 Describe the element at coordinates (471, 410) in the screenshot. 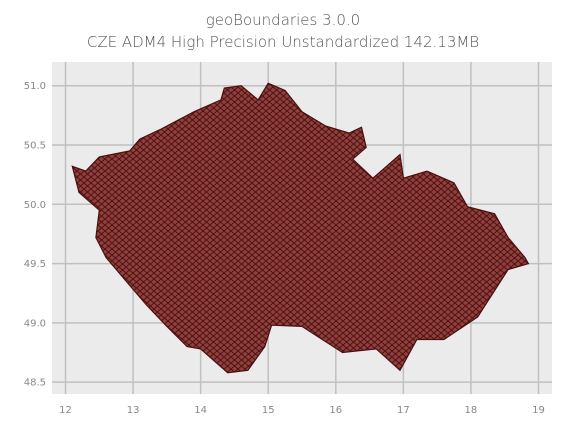

I see `x-tick-label: 18` at that location.